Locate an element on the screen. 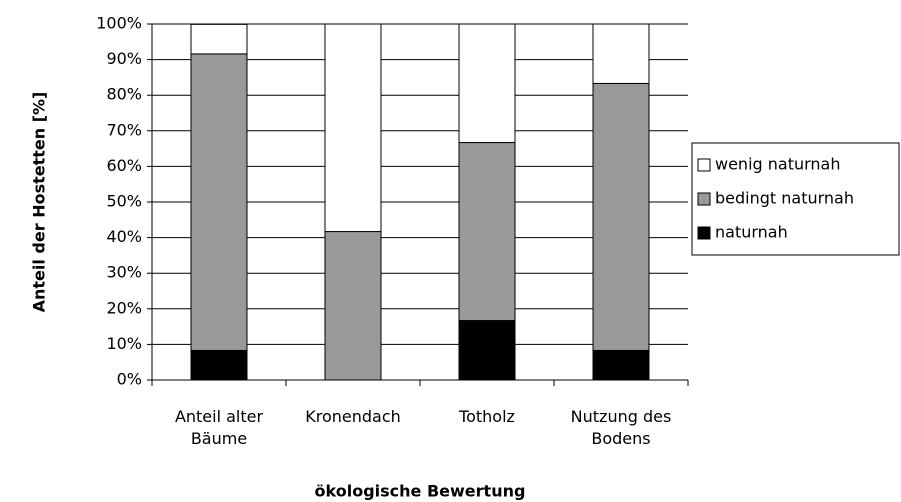 Image resolution: width=901 pixels, height=502 pixels. y-tick-label: 40% is located at coordinates (124, 236).